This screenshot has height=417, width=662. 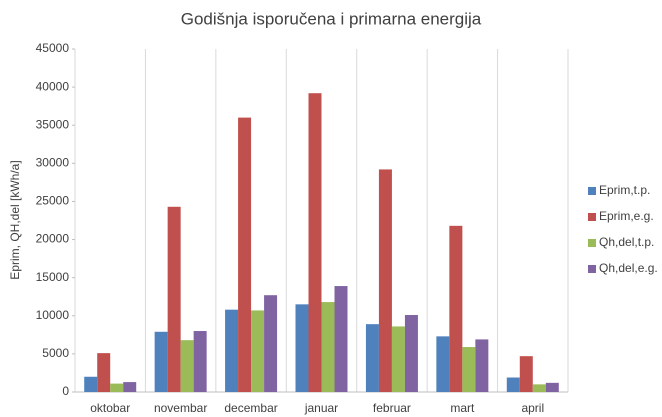 What do you see at coordinates (392, 408) in the screenshot?
I see `x-tick-label: februar` at bounding box center [392, 408].